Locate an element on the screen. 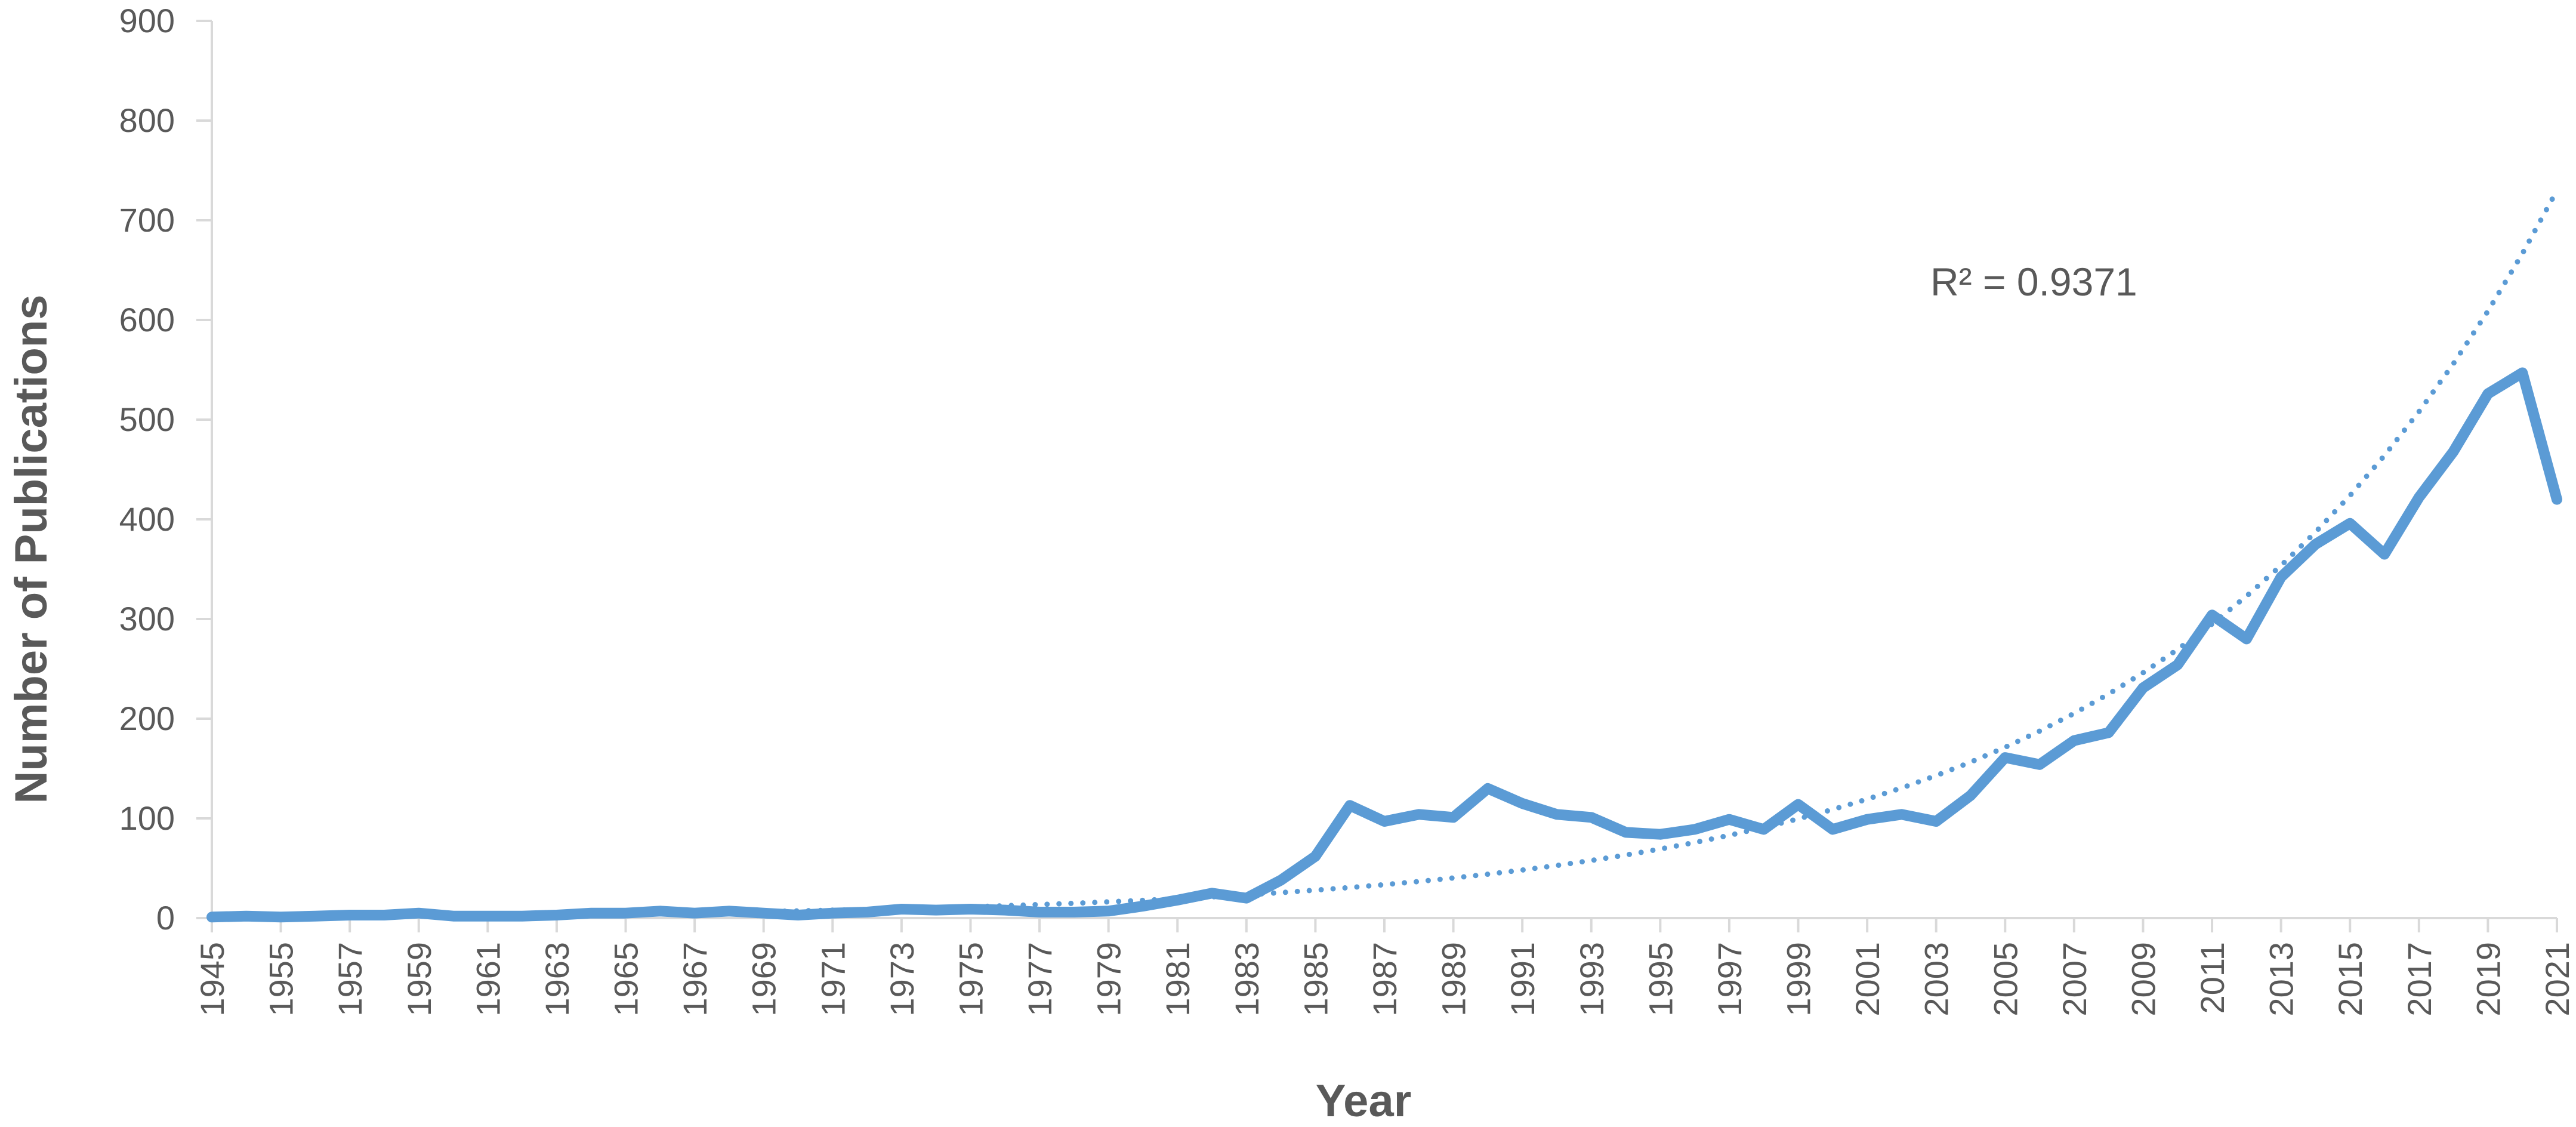 Image resolution: width=2576 pixels, height=1127 pixels. data-point-1979 is located at coordinates (1108, 911).